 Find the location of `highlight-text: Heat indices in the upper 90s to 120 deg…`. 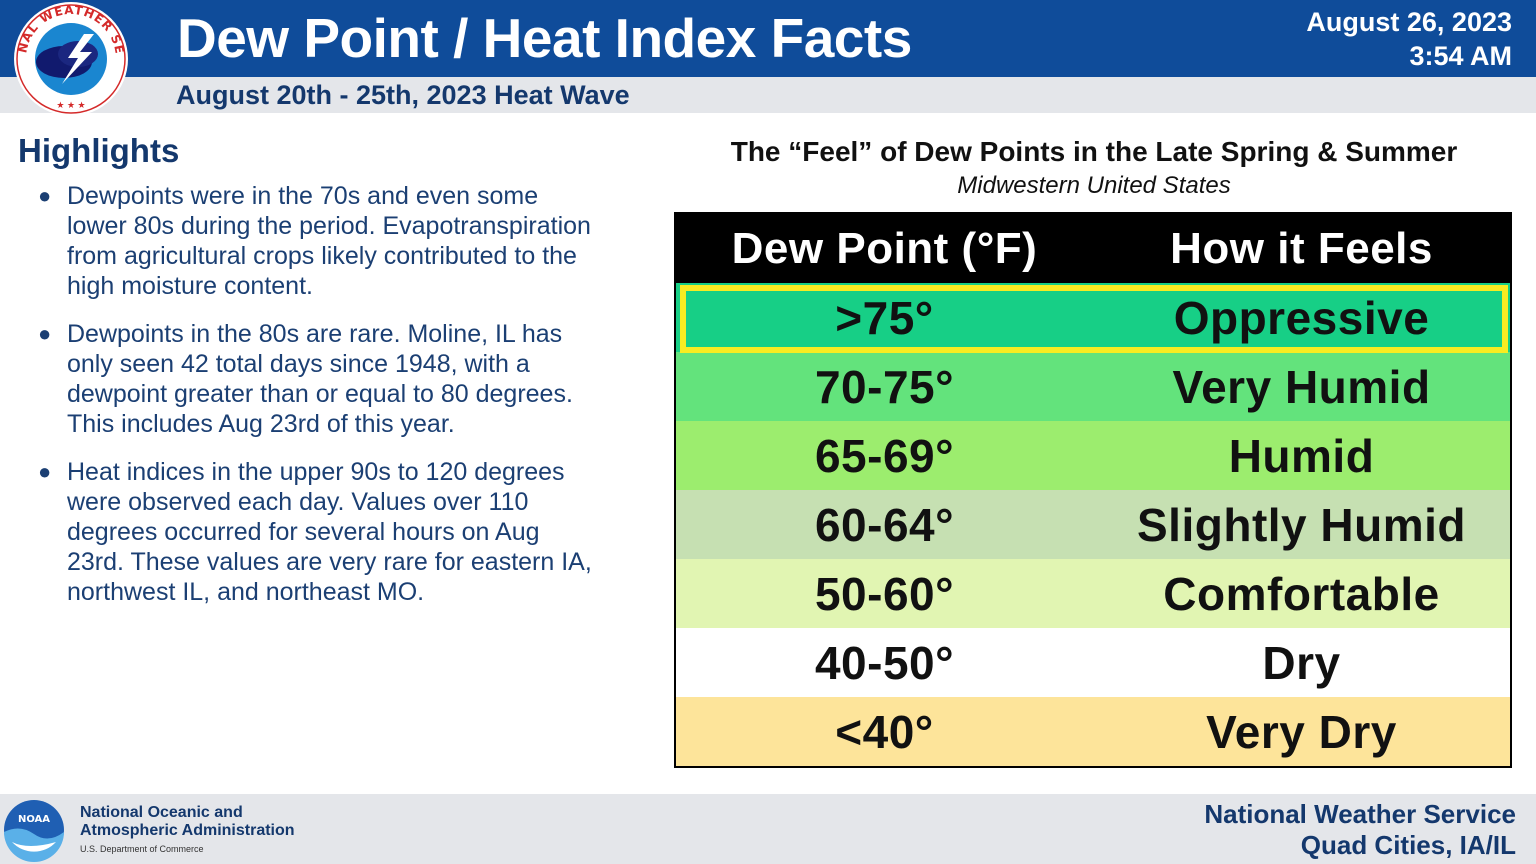

highlight-text: Heat indices in the upper 90s to 120 deg… is located at coordinates (329, 532).